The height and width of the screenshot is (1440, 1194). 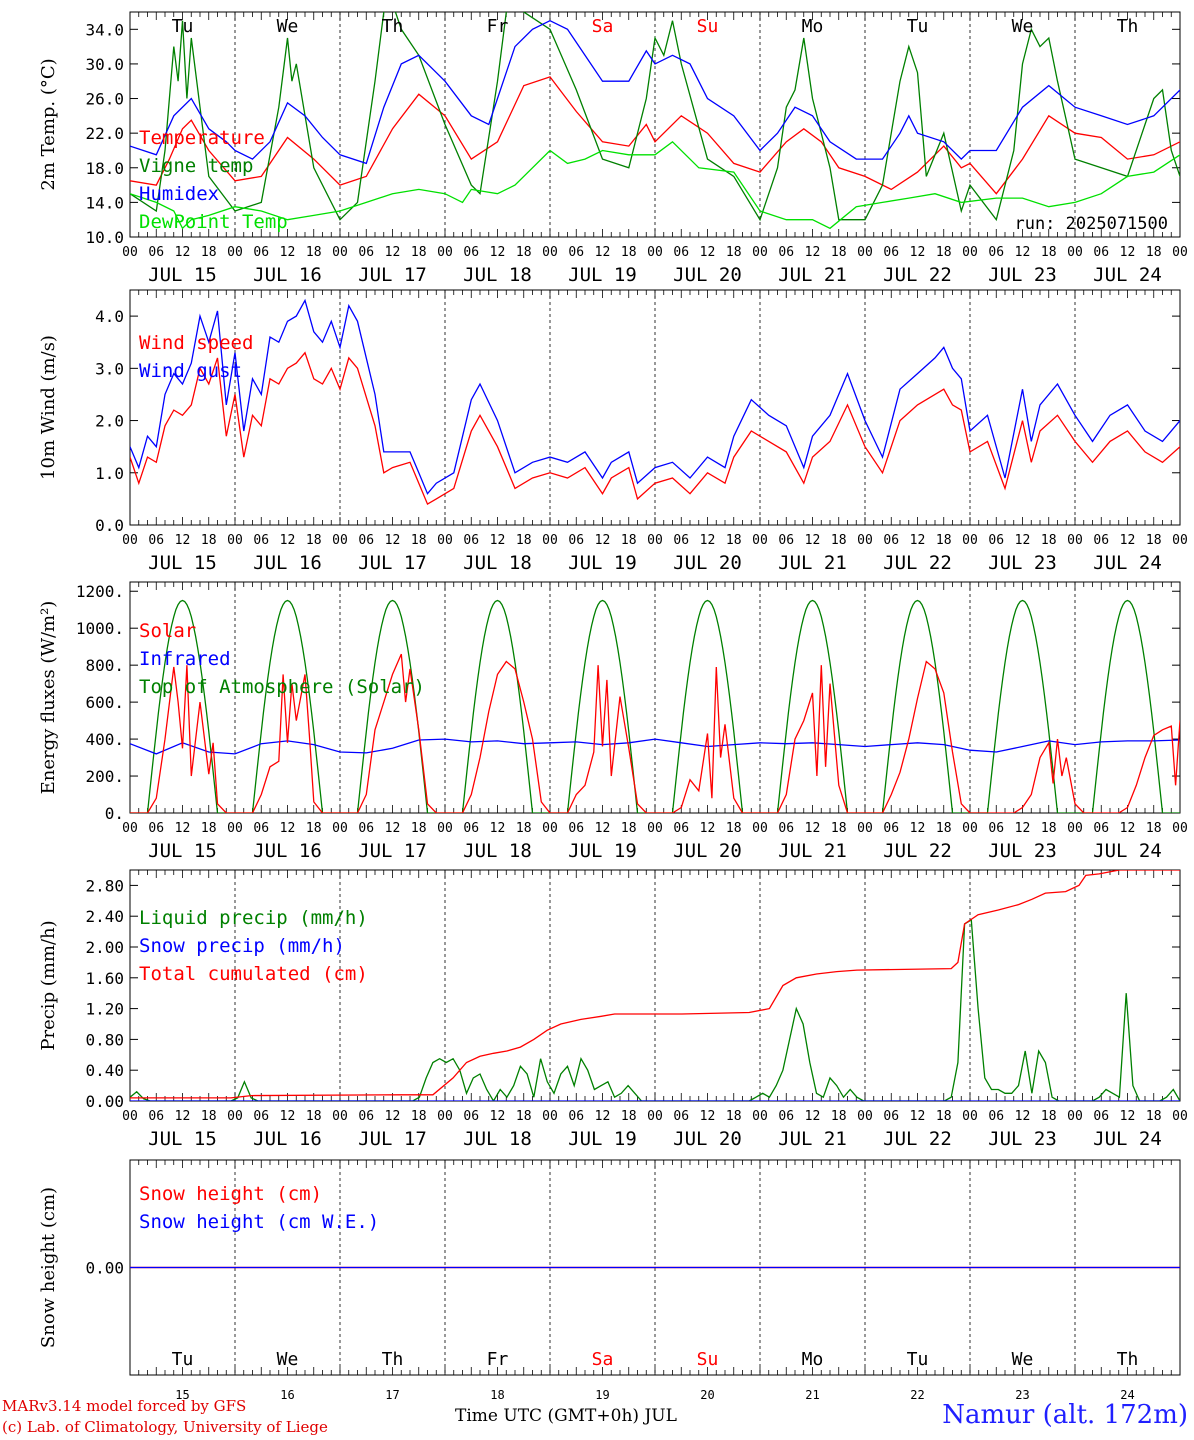 What do you see at coordinates (104, 978) in the screenshot?
I see `y-tick-label: 1.60` at bounding box center [104, 978].